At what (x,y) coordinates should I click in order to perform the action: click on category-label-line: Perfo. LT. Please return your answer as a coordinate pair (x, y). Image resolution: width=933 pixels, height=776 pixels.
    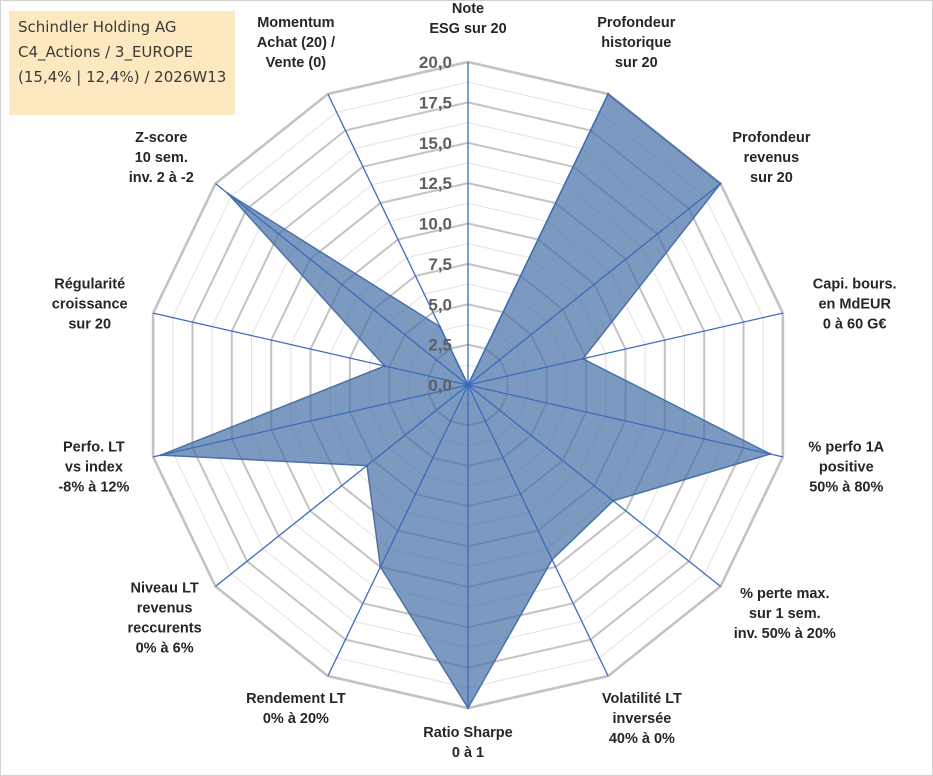
    Looking at the image, I should click on (94, 447).